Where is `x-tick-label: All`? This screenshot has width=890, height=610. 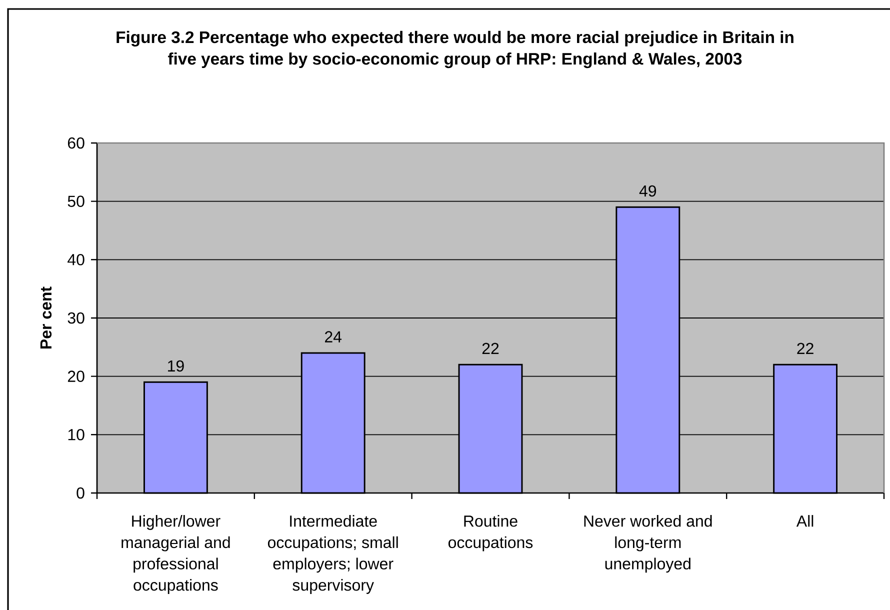 x-tick-label: All is located at coordinates (805, 521).